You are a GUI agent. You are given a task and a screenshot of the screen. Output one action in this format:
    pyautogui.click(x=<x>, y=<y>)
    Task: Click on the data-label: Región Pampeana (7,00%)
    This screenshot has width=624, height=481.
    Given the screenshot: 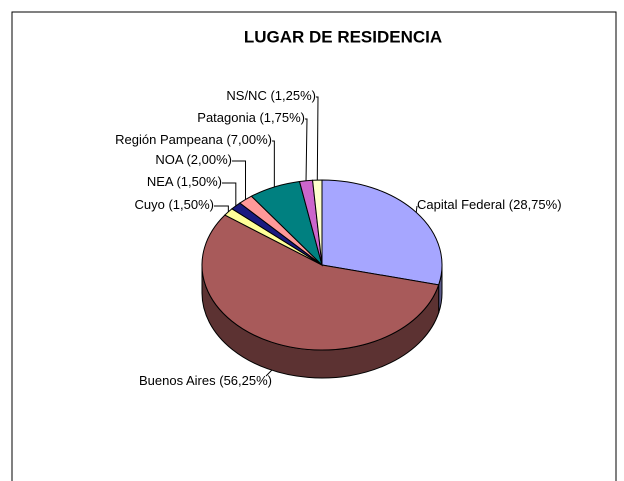 What is the action you would take?
    pyautogui.click(x=193, y=139)
    